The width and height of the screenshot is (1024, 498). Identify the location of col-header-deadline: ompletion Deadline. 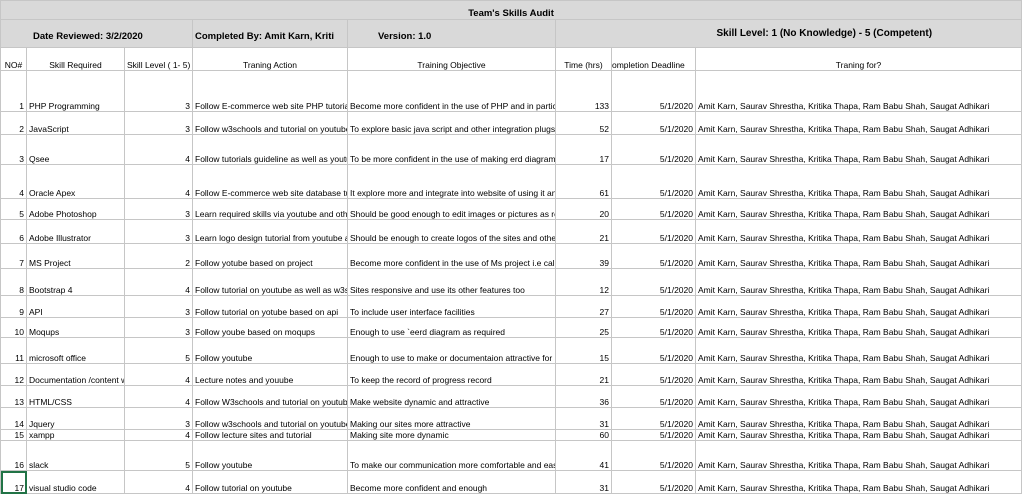
(653, 59).